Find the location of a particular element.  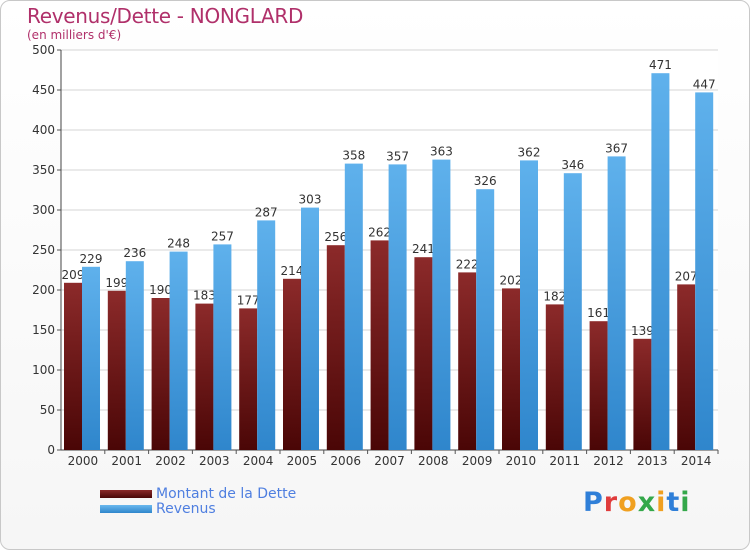

y-tick-label: 400 is located at coordinates (43, 130).